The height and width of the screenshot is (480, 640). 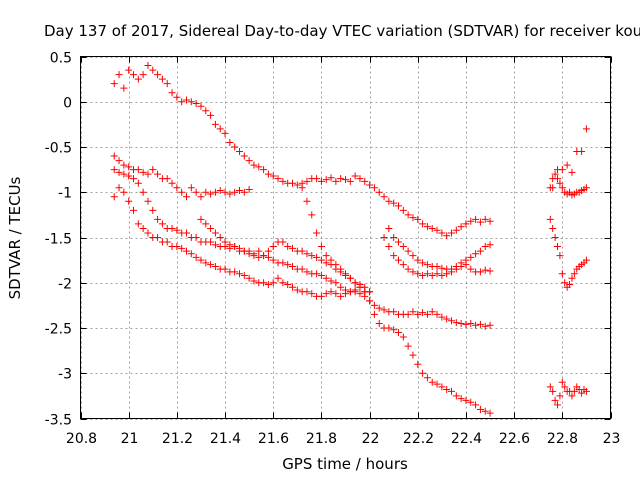 What do you see at coordinates (58, 330) in the screenshot?
I see `y-tick-label: -2.5` at bounding box center [58, 330].